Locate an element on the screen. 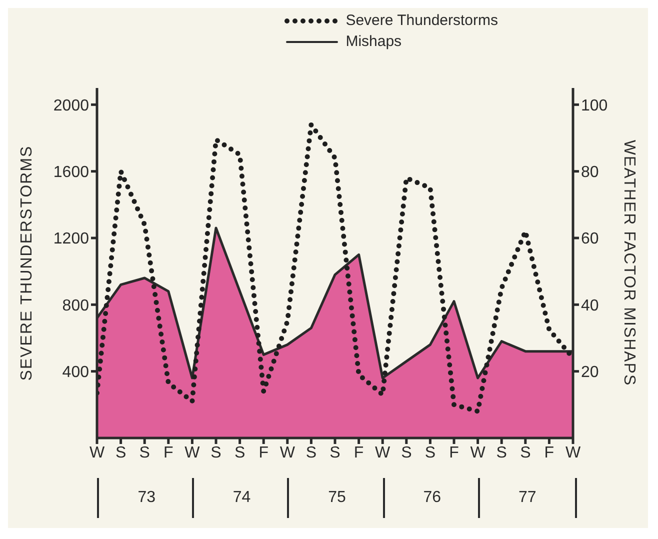 The height and width of the screenshot is (539, 658). y-tick-label: 1200 is located at coordinates (71, 239).